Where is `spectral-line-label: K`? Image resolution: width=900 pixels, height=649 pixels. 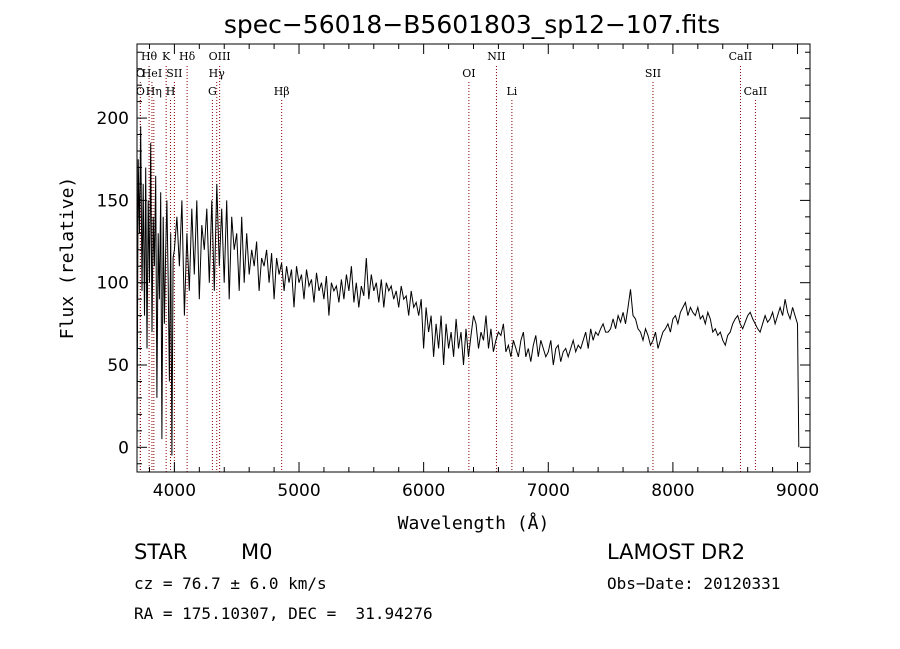
spectral-line-label: K is located at coordinates (166, 56).